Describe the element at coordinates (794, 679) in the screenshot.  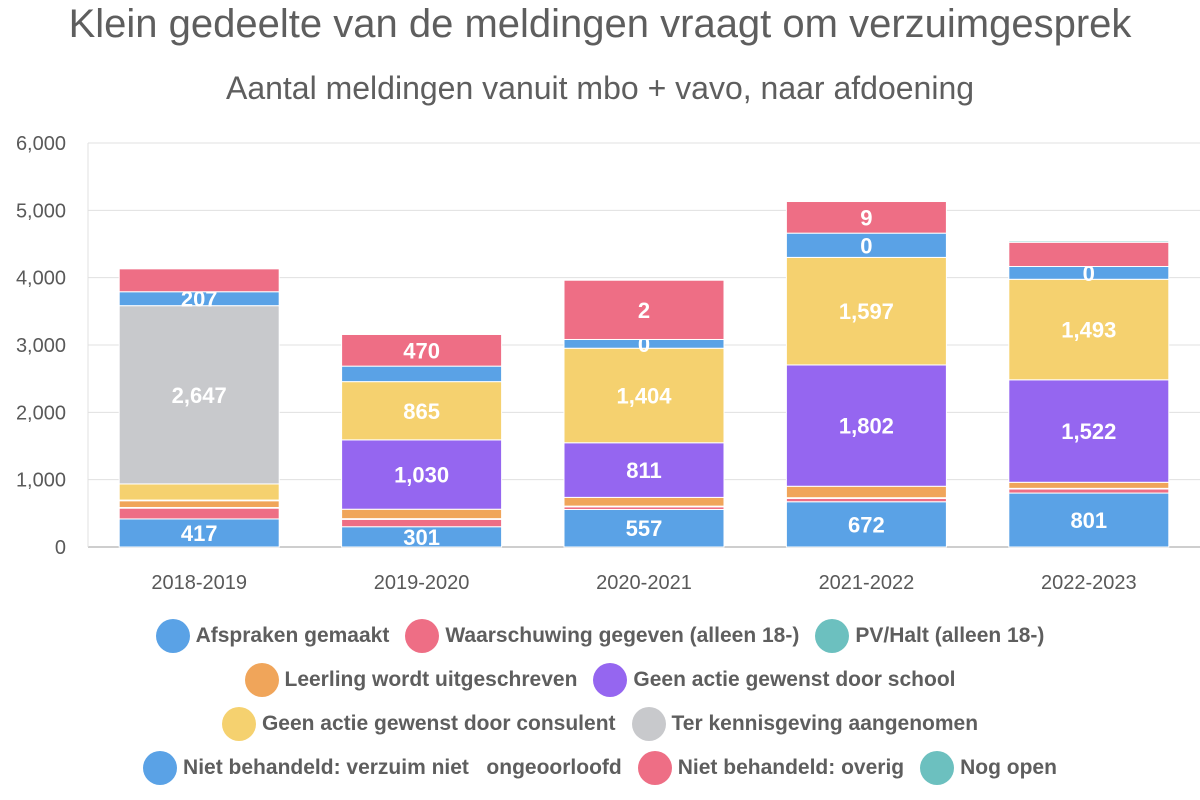
I see `legend-label: Geen actie gewenst door school` at that location.